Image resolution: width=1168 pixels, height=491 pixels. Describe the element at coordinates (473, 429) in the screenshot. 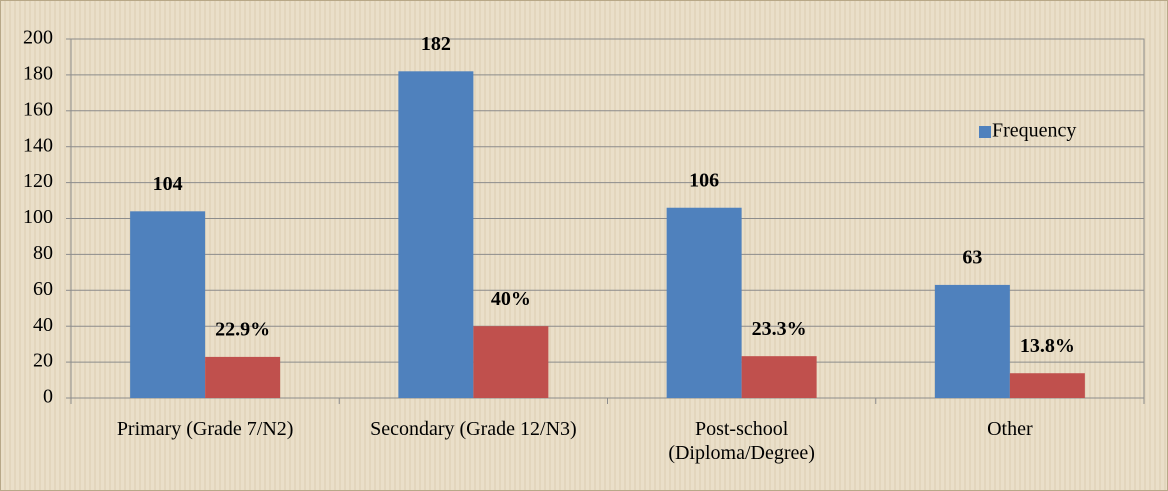

I see `x-tick-label: Secondary (Grade 12/N3)` at that location.